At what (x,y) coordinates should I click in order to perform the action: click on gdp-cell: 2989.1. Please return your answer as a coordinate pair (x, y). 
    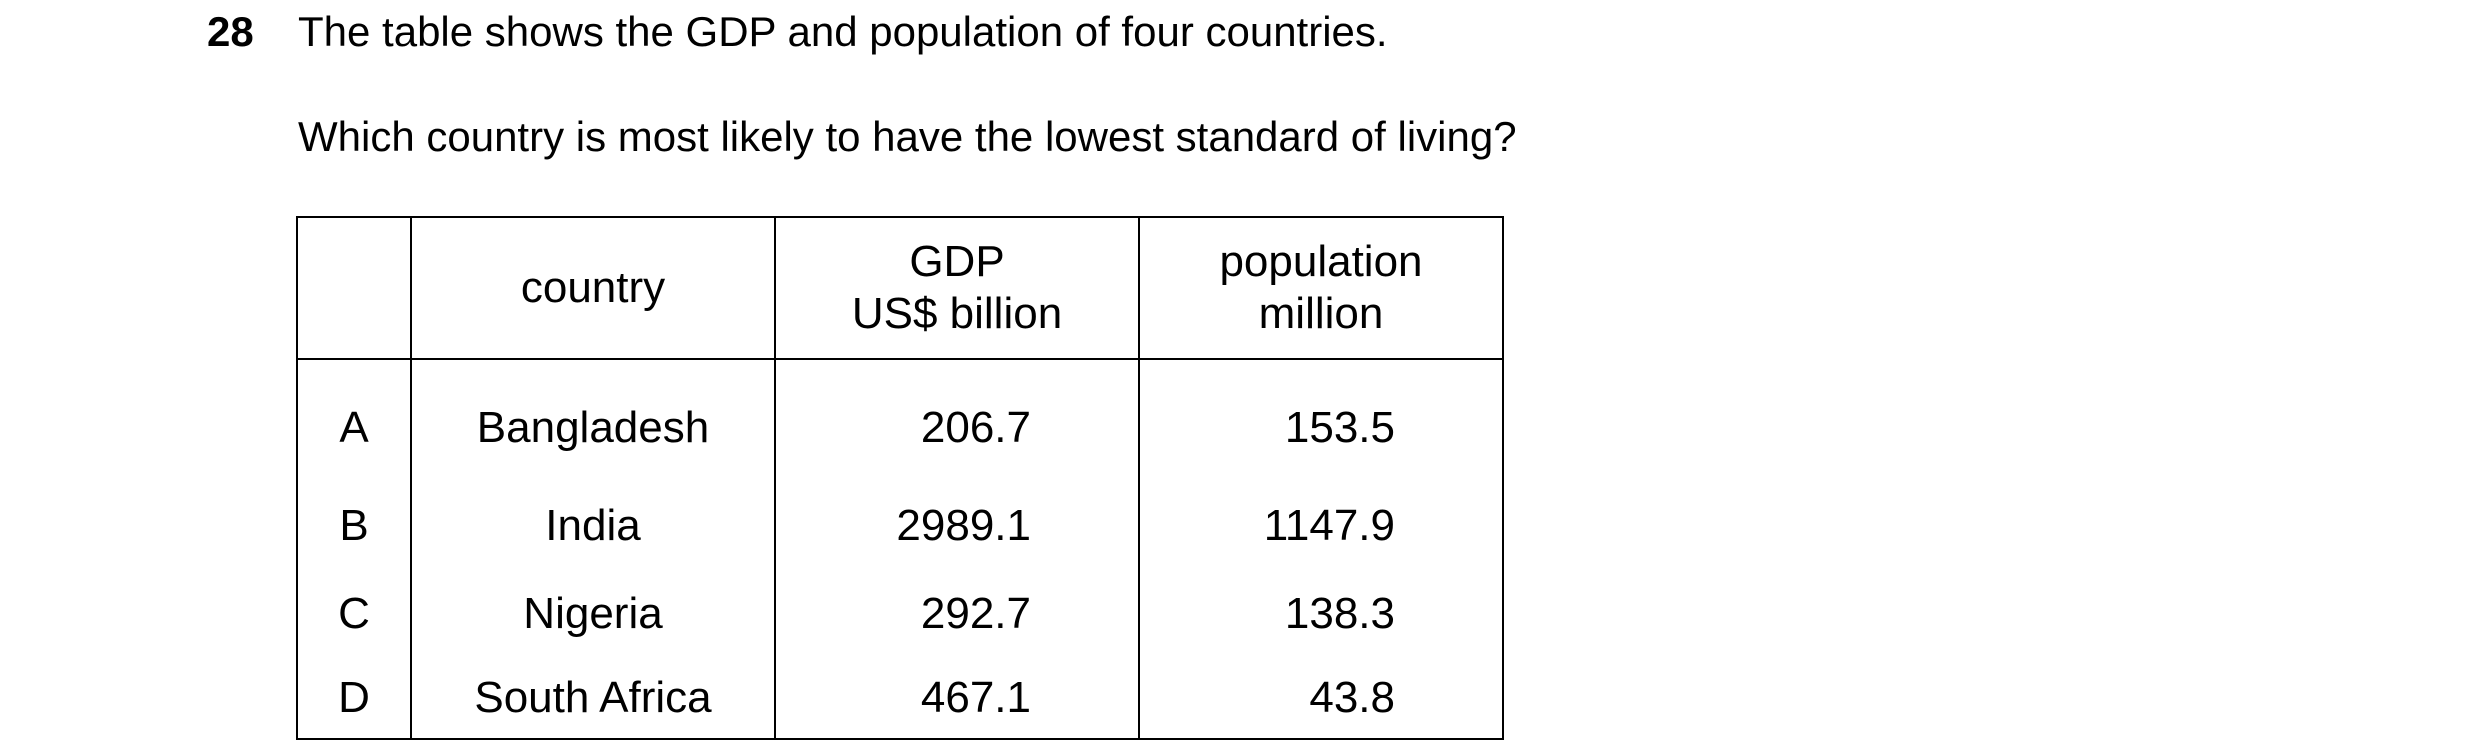
    Looking at the image, I should click on (957, 526).